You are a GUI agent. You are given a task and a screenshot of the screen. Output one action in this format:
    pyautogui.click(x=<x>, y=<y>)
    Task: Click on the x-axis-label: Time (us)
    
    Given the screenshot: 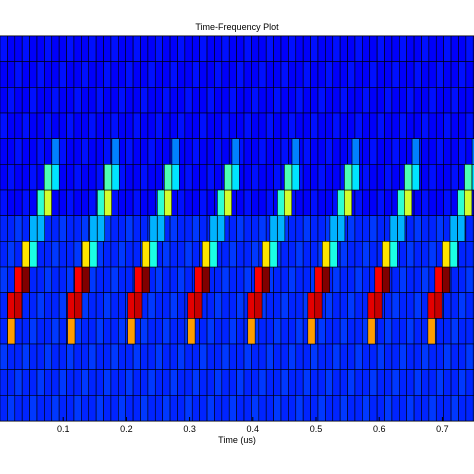 What is the action you would take?
    pyautogui.click(x=237, y=440)
    